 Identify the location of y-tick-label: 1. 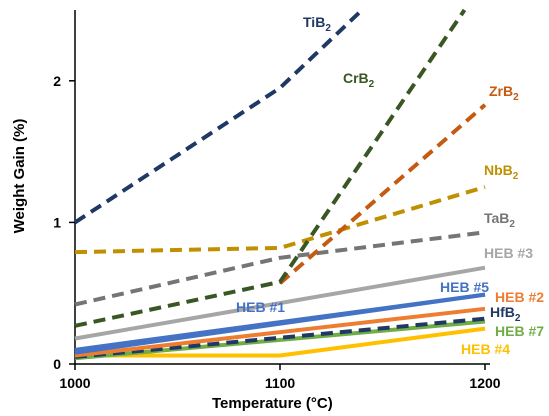
(57, 222).